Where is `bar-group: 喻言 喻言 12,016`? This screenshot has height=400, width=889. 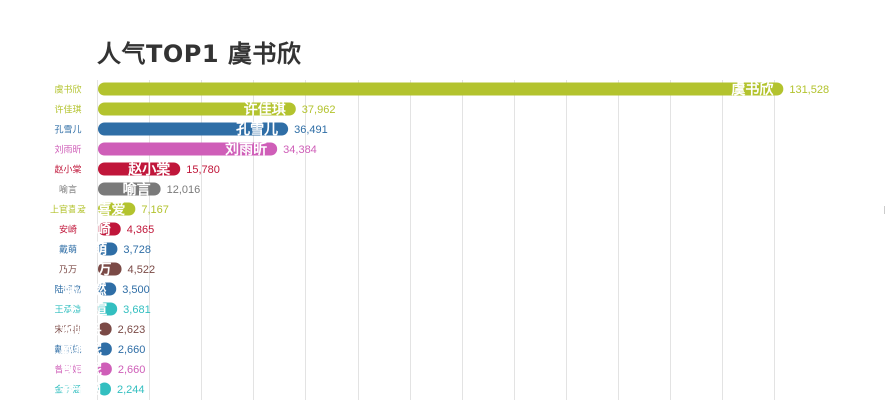 bar-group: 喻言 喻言 12,016 is located at coordinates (129, 189).